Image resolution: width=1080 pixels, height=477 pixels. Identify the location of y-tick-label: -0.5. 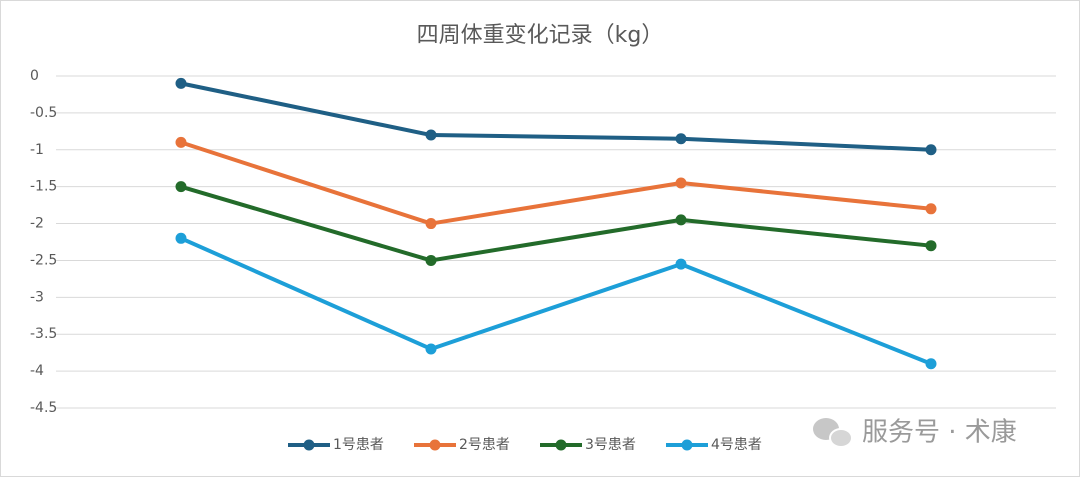
(43, 113).